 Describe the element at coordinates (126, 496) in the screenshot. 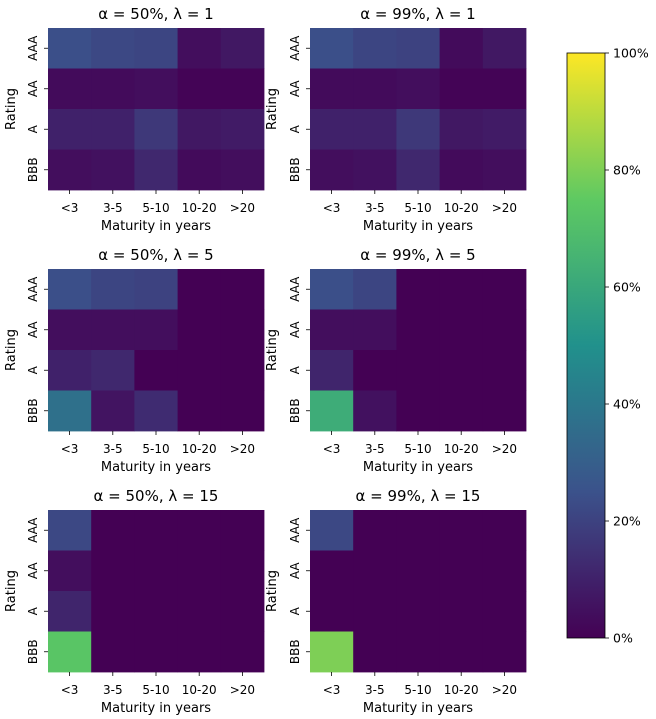

I see `panel-title-alpha: α = 50%` at that location.